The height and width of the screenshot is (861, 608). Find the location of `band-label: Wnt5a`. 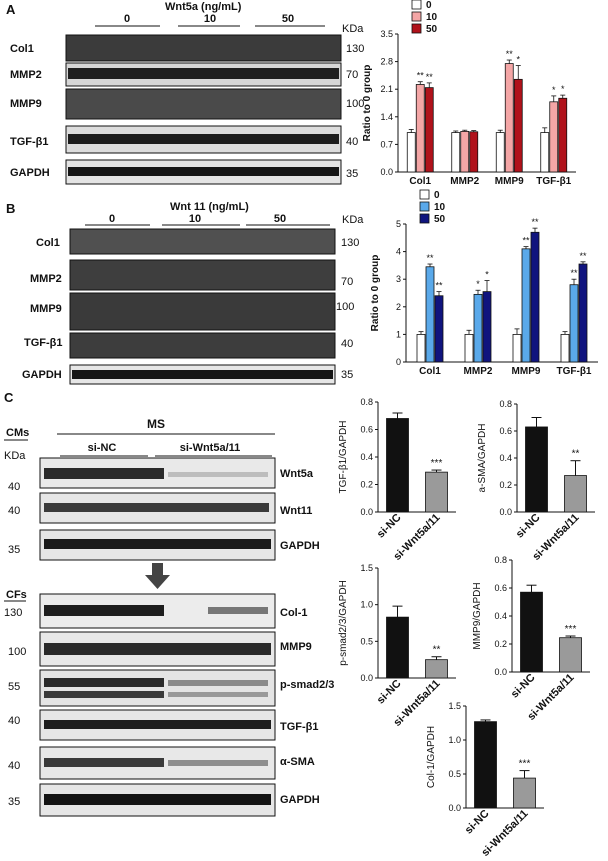

band-label: Wnt5a is located at coordinates (297, 474).